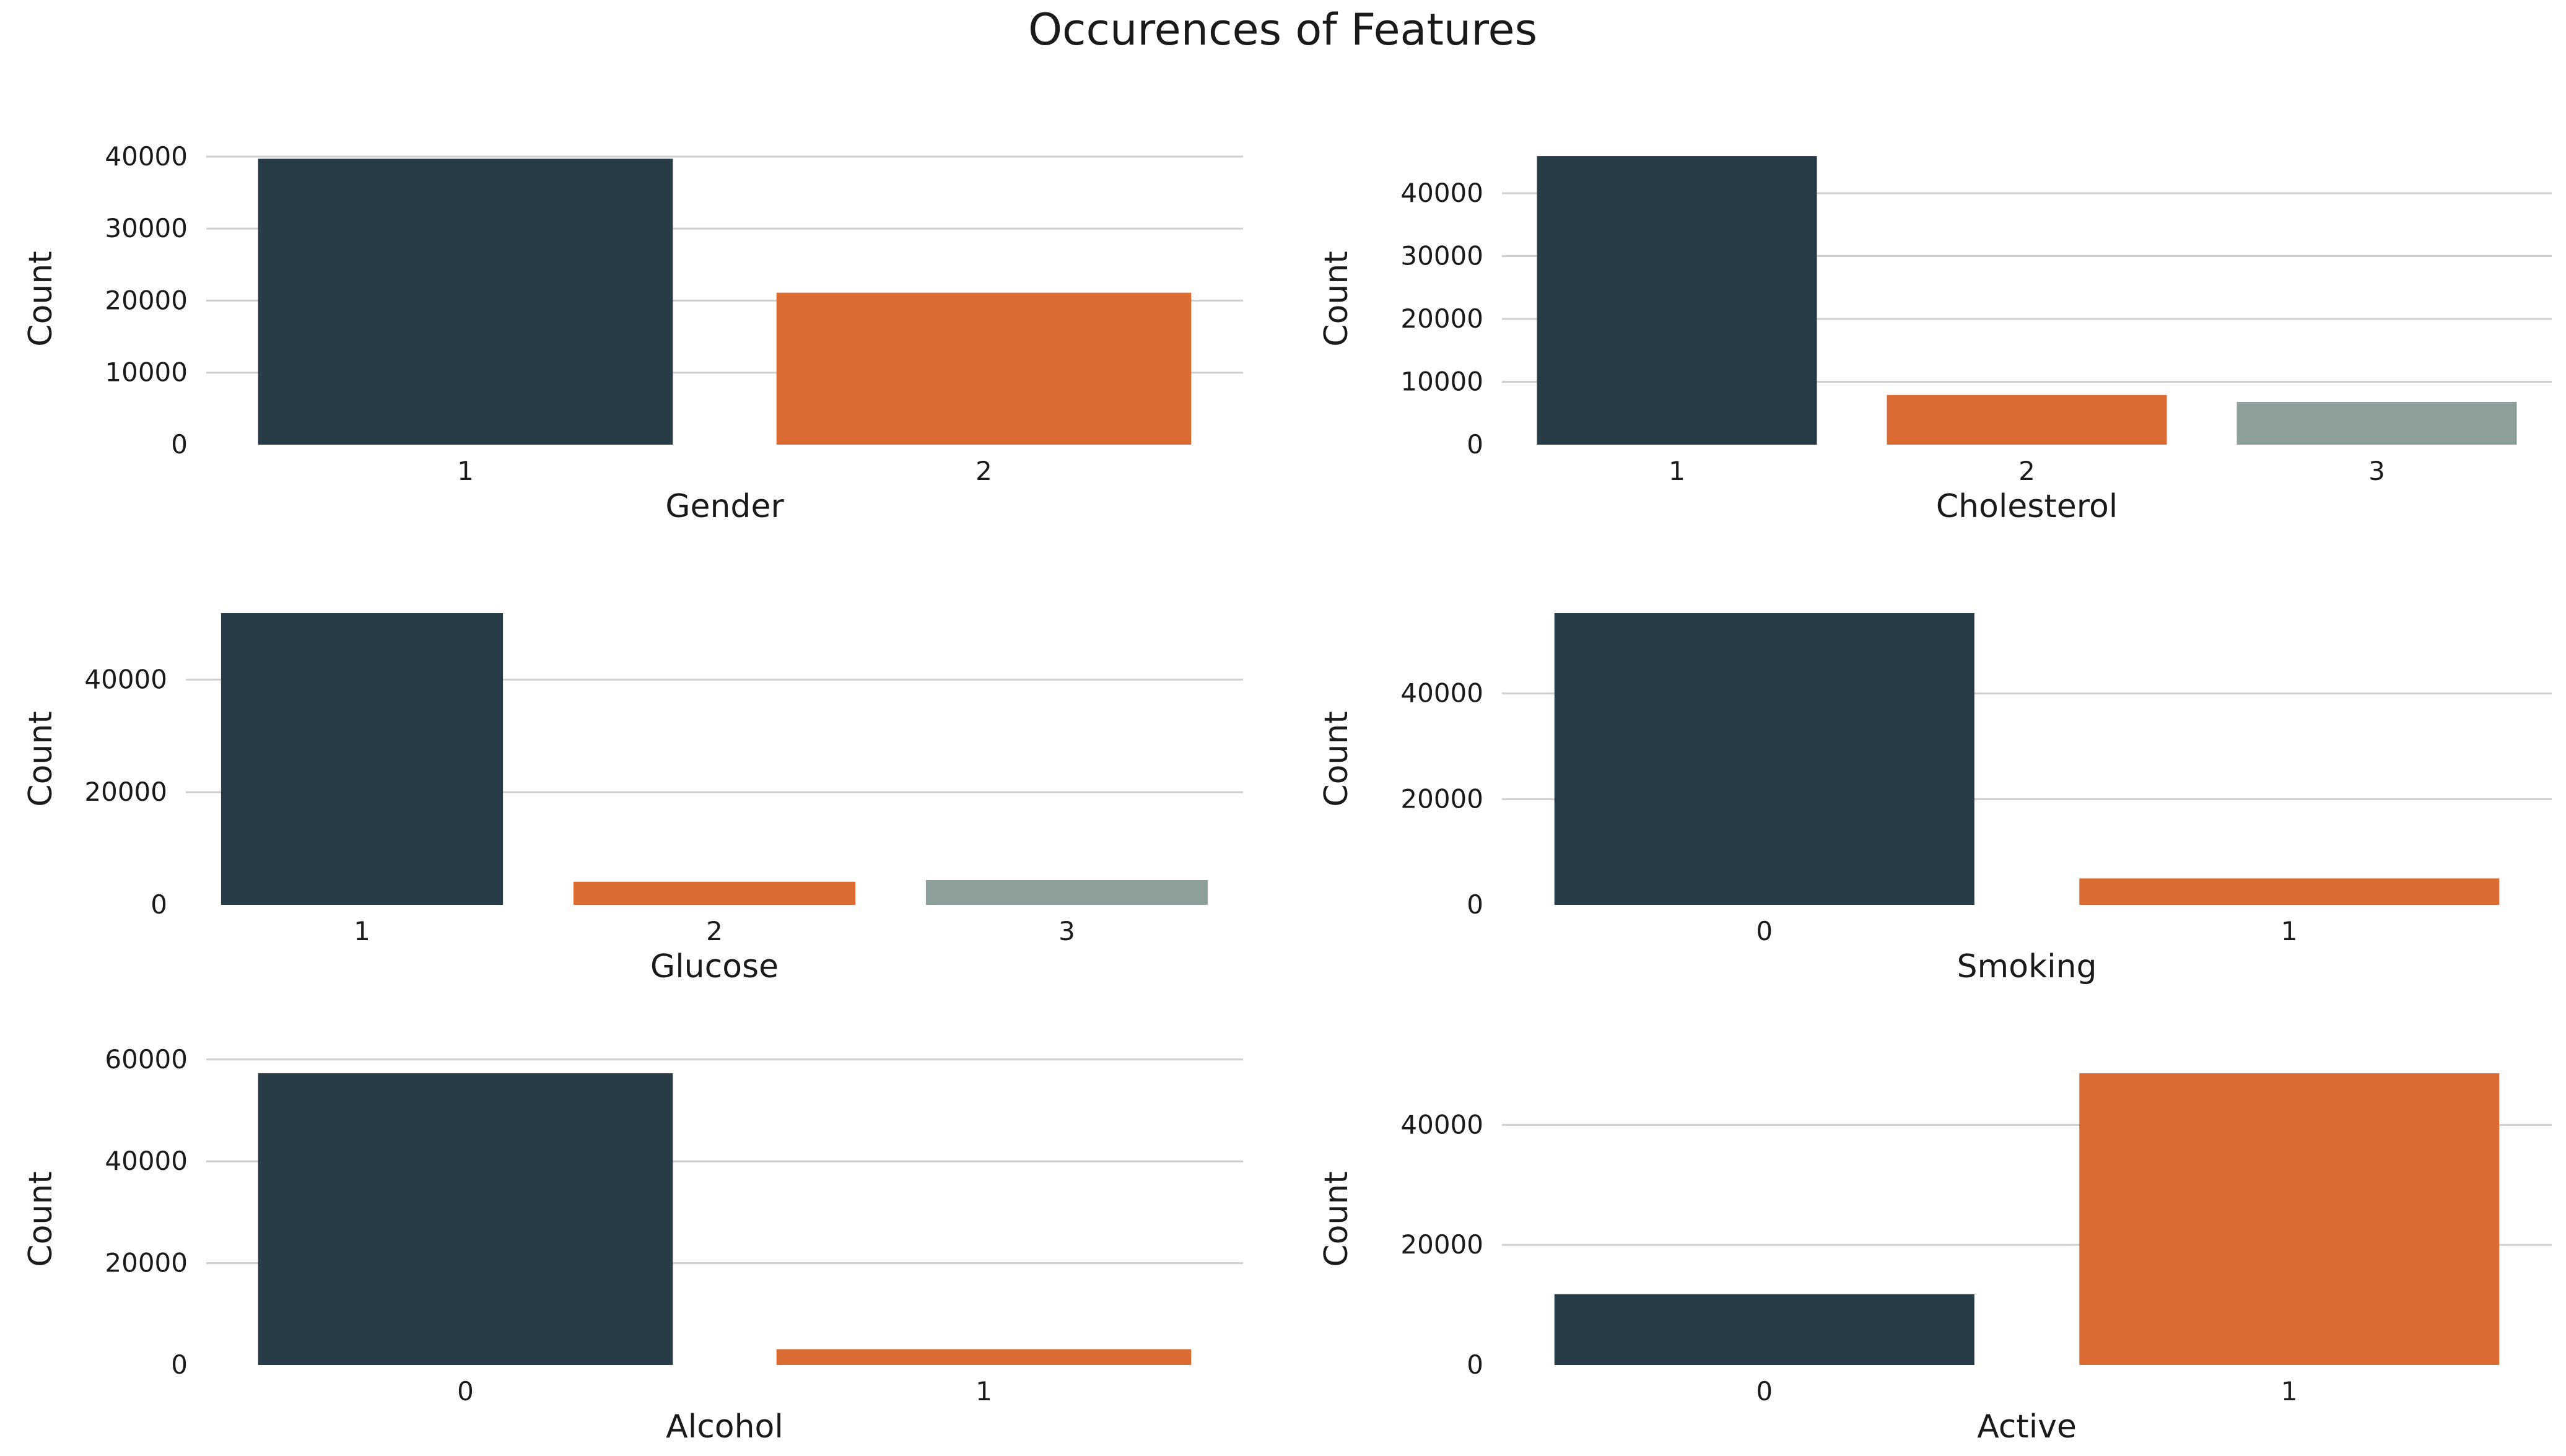  Describe the element at coordinates (1935, 340) in the screenshot. I see `subplot-cholesterol: 0 10000 20000 30000 40000 1 2 3 Cholesterol Count` at that location.